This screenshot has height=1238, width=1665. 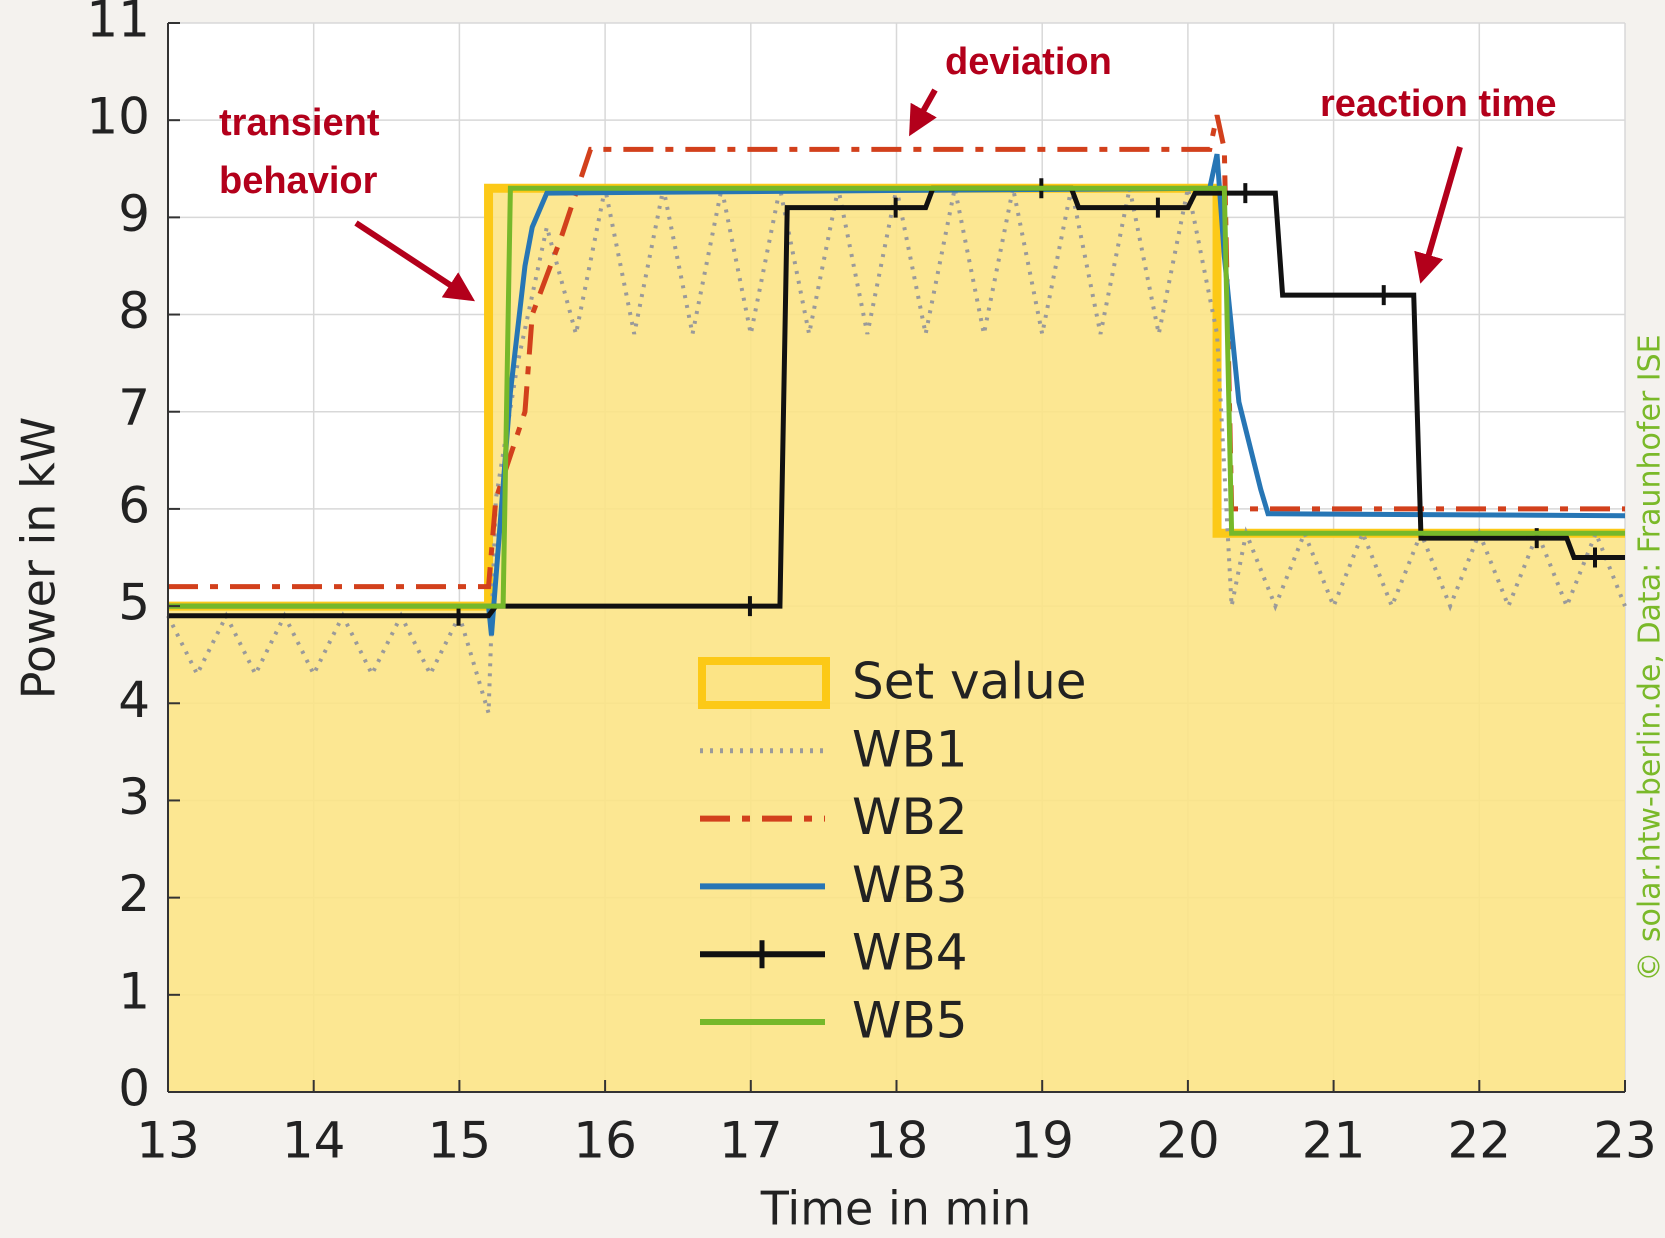 I want to click on y-tick-label: 2, so click(x=134, y=894).